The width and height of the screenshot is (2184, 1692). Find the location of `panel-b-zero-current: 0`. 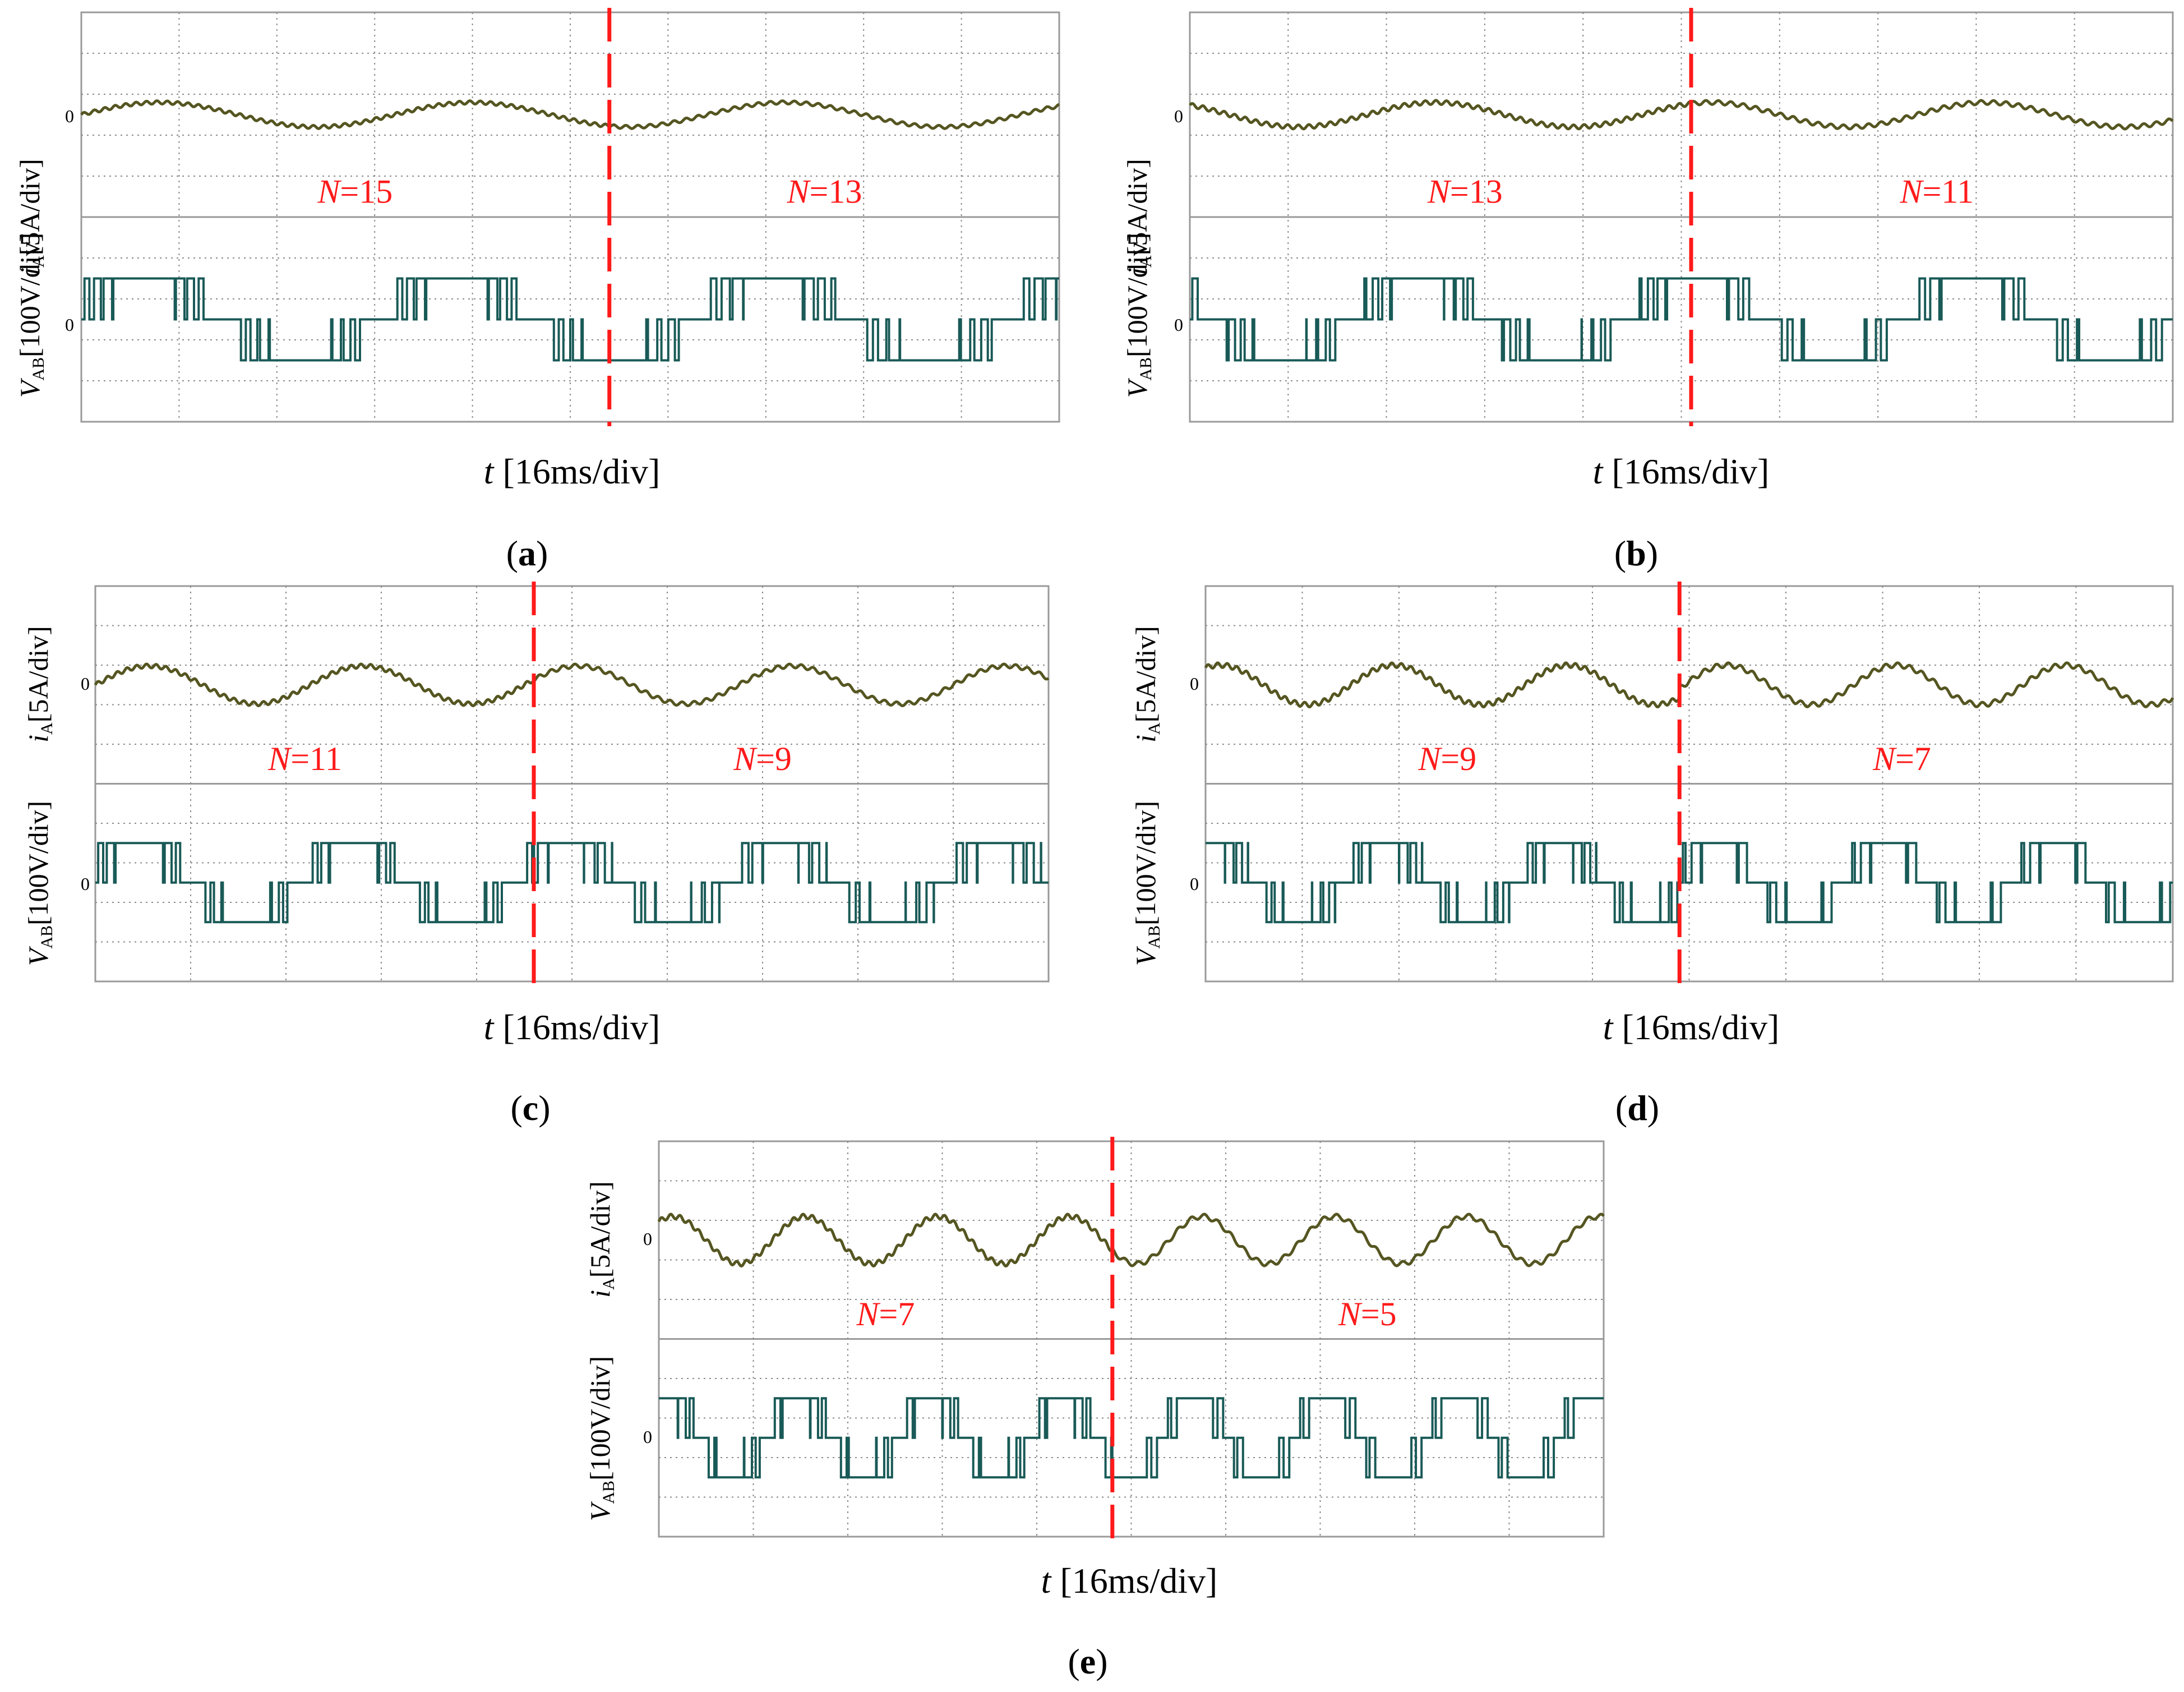

panel-b-zero-current: 0 is located at coordinates (1178, 116).